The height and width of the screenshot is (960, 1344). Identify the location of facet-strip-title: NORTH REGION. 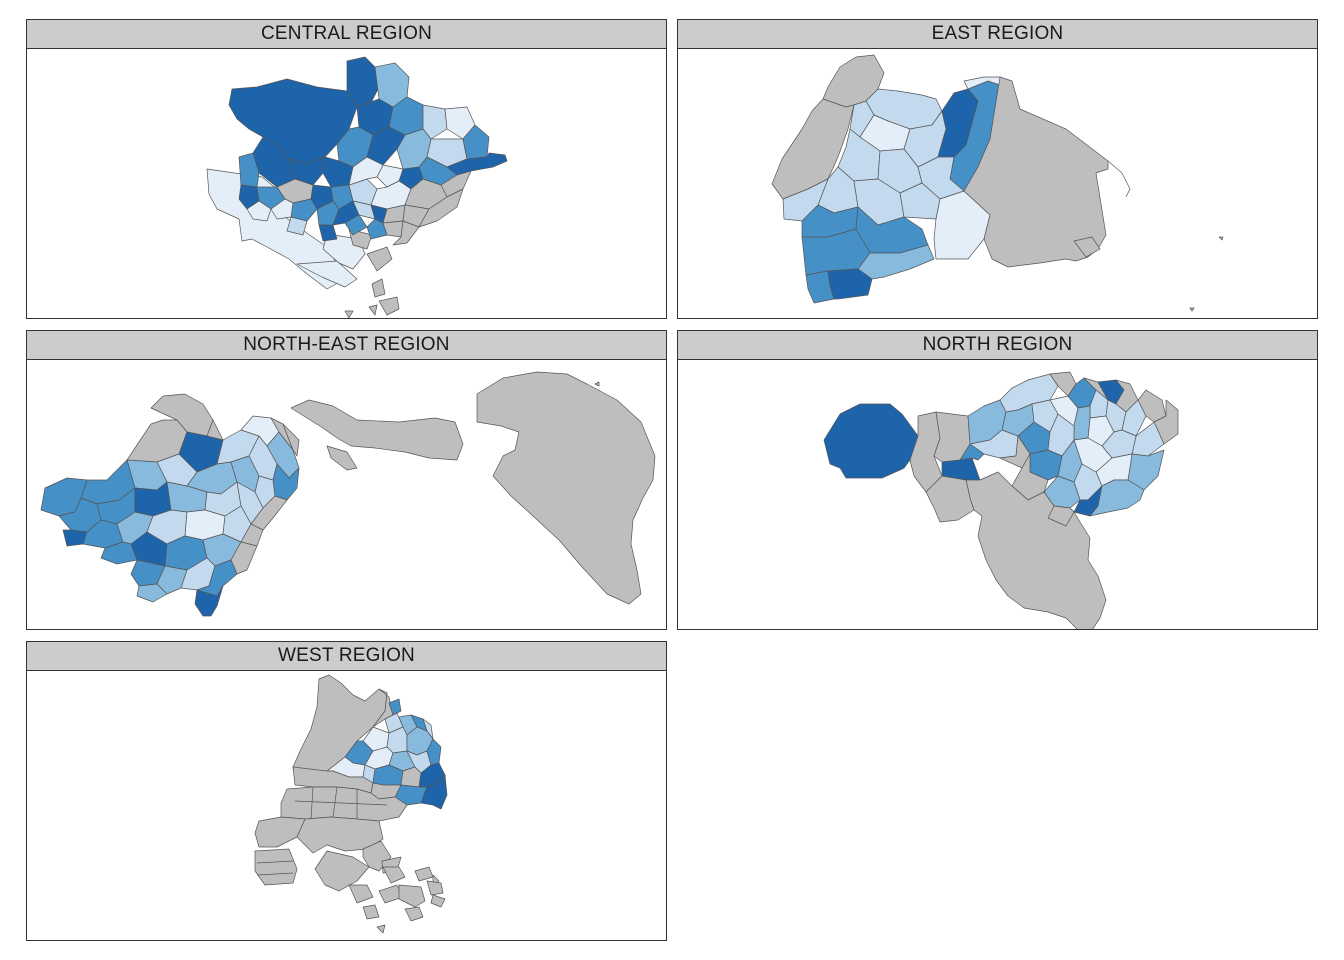
(997, 345).